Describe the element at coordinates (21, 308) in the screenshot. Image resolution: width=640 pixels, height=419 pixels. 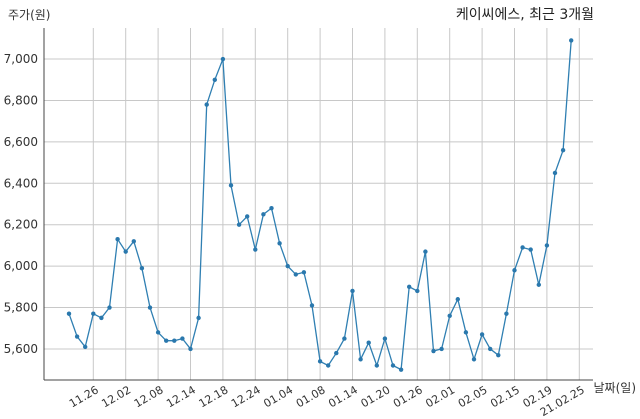
I see `y-tick-label: 5,800` at that location.